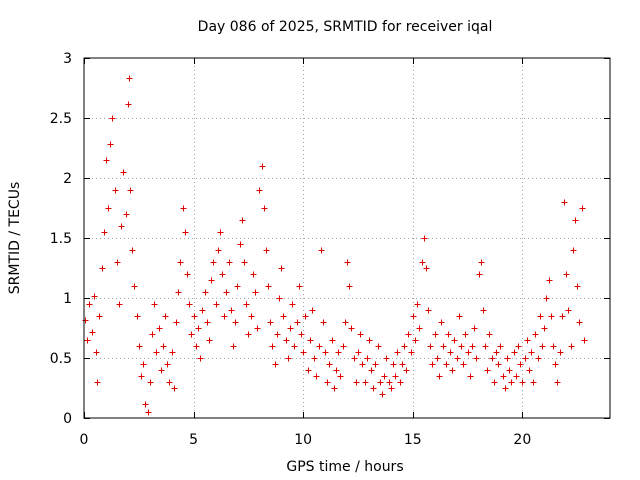 Image resolution: width=640 pixels, height=480 pixels. I want to click on x-axis-title: GPS time / hours, so click(344, 467).